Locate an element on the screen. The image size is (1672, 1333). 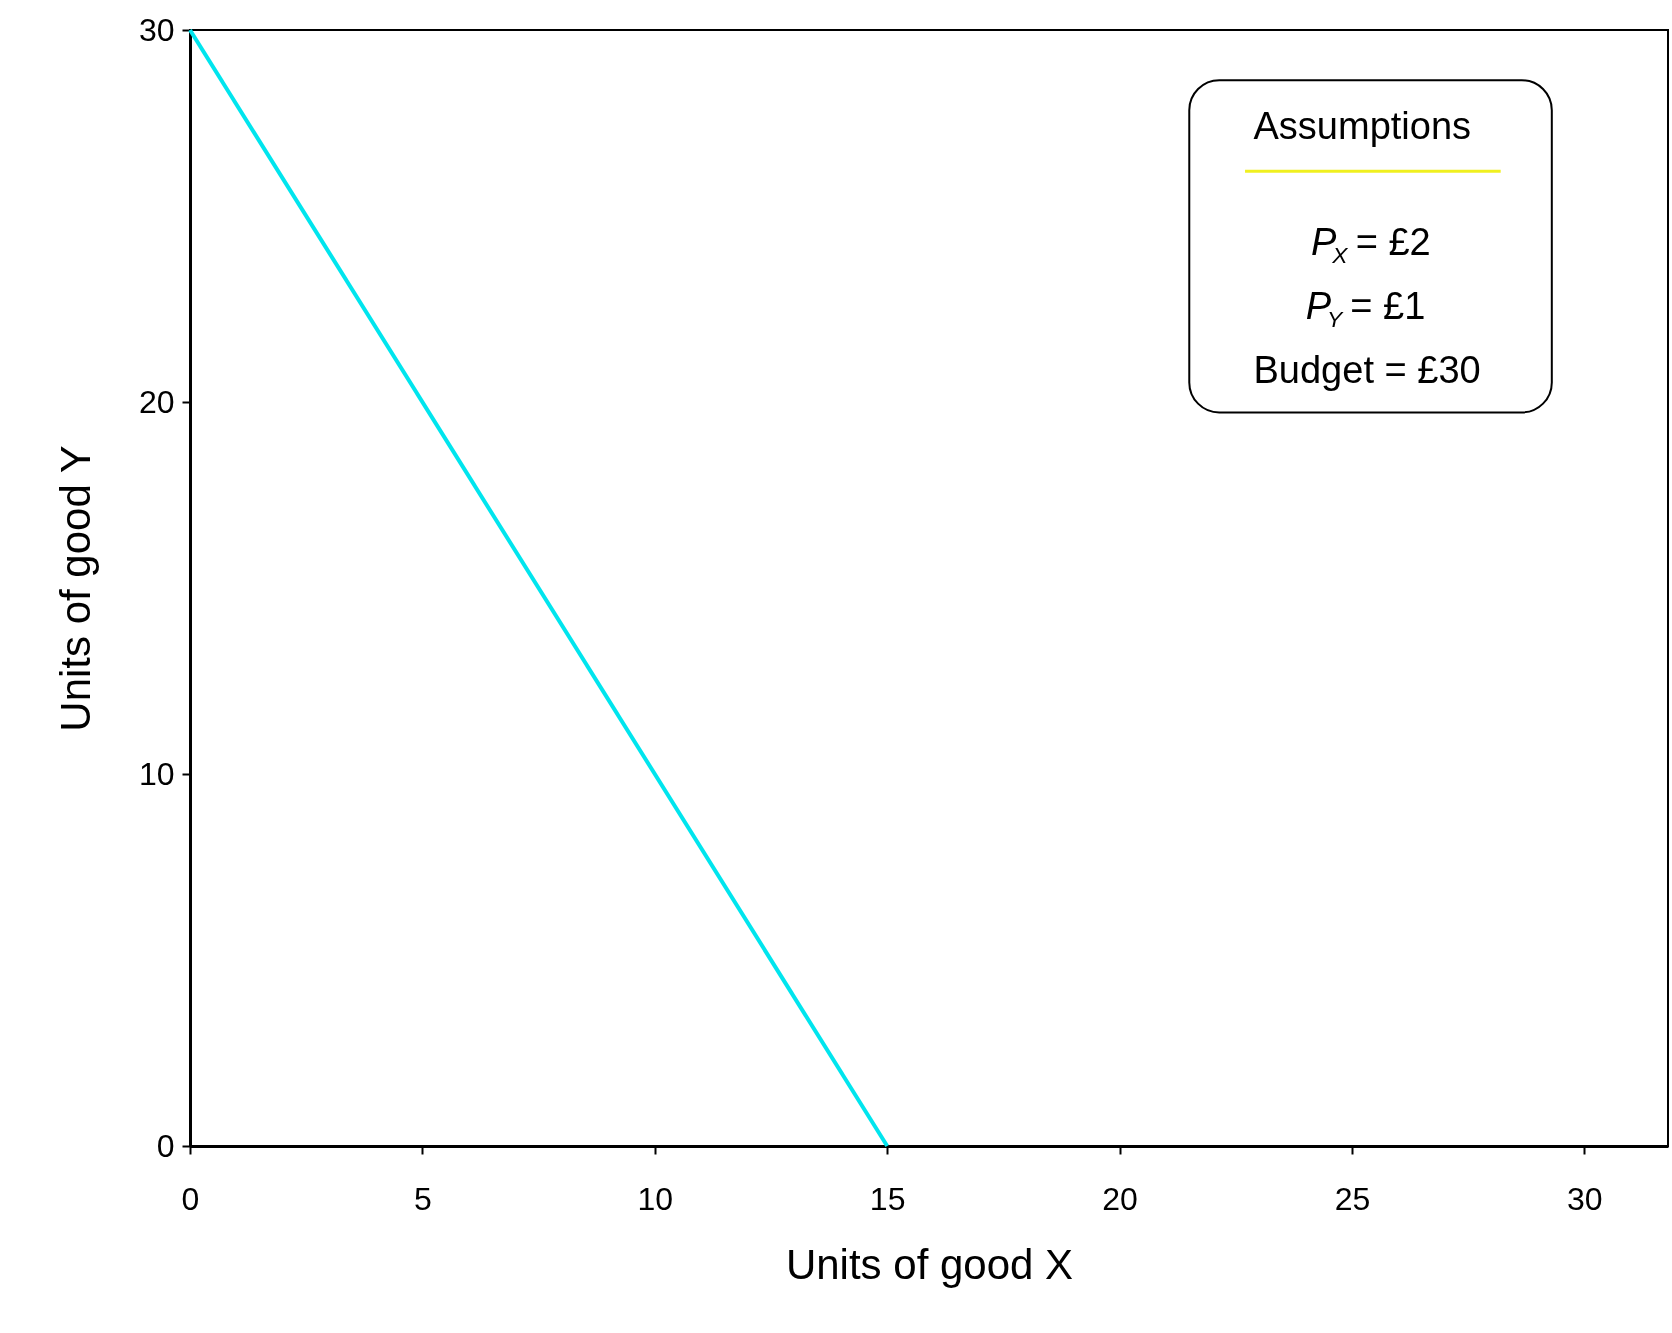
y-axis-title: Units of good Y is located at coordinates (75, 588).